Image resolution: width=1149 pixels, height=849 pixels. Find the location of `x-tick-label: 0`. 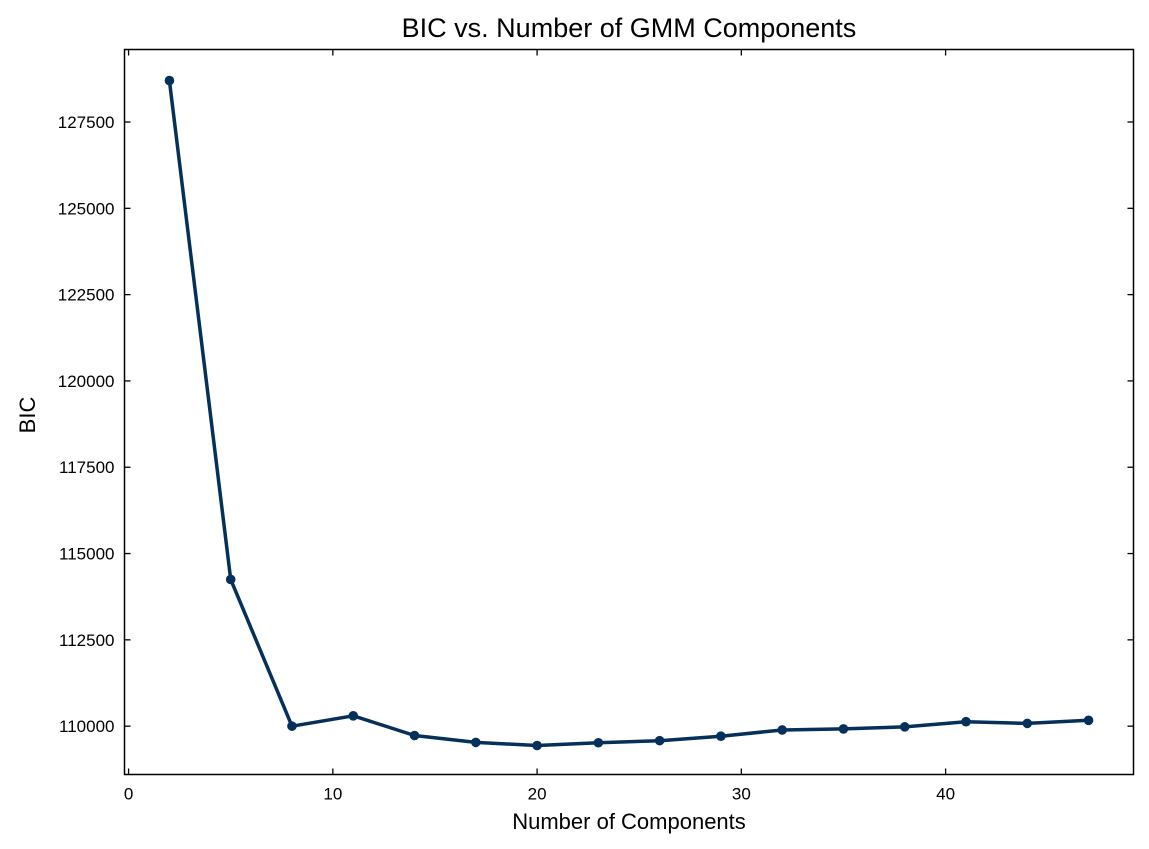

x-tick-label: 0 is located at coordinates (128, 794).